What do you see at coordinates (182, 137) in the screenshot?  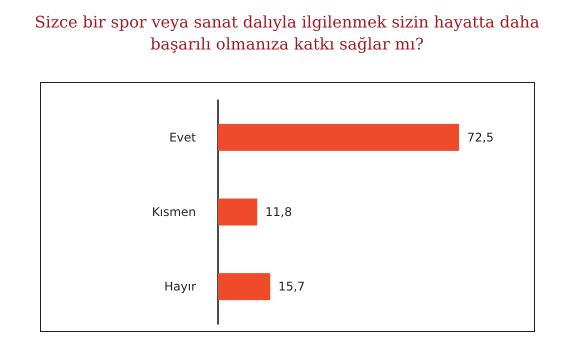 I see `y-tick-label: Evet` at bounding box center [182, 137].